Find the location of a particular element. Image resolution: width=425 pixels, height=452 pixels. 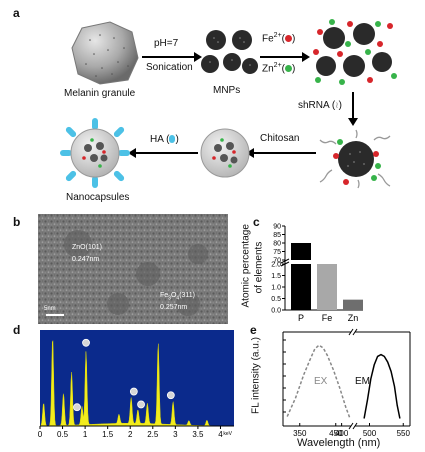

eds-tick-label: 1.5 is located at coordinates (108, 434).